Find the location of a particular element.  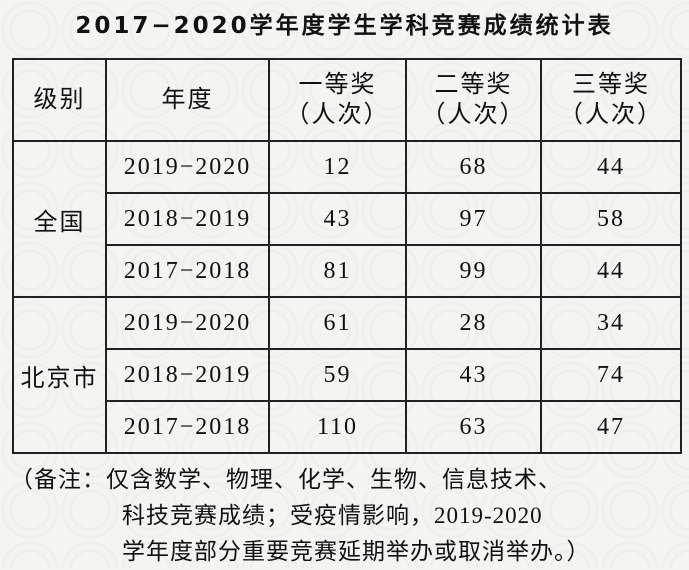

note-line: （备注：仅含数学、物理、化学、生物、信息技术、 is located at coordinates (286, 479).